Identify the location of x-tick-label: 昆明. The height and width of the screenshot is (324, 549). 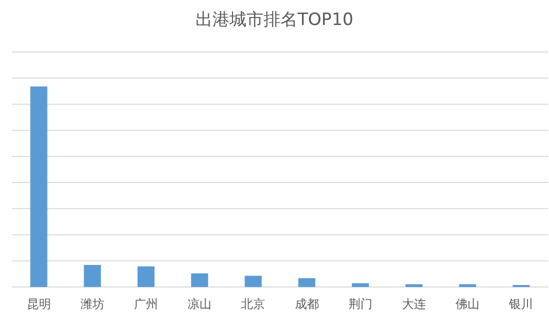
(38, 304).